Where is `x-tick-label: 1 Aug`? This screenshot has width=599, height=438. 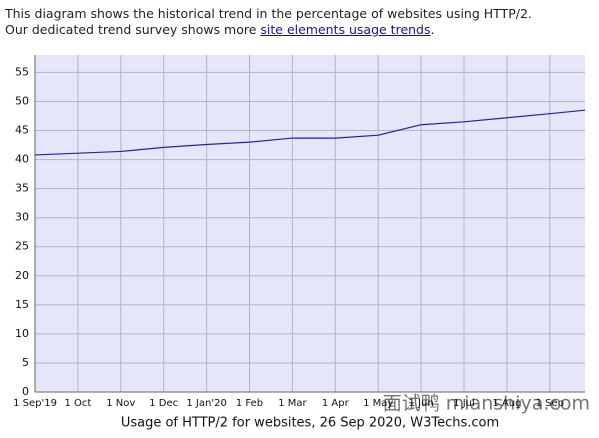
x-tick-label: 1 Aug is located at coordinates (506, 403).